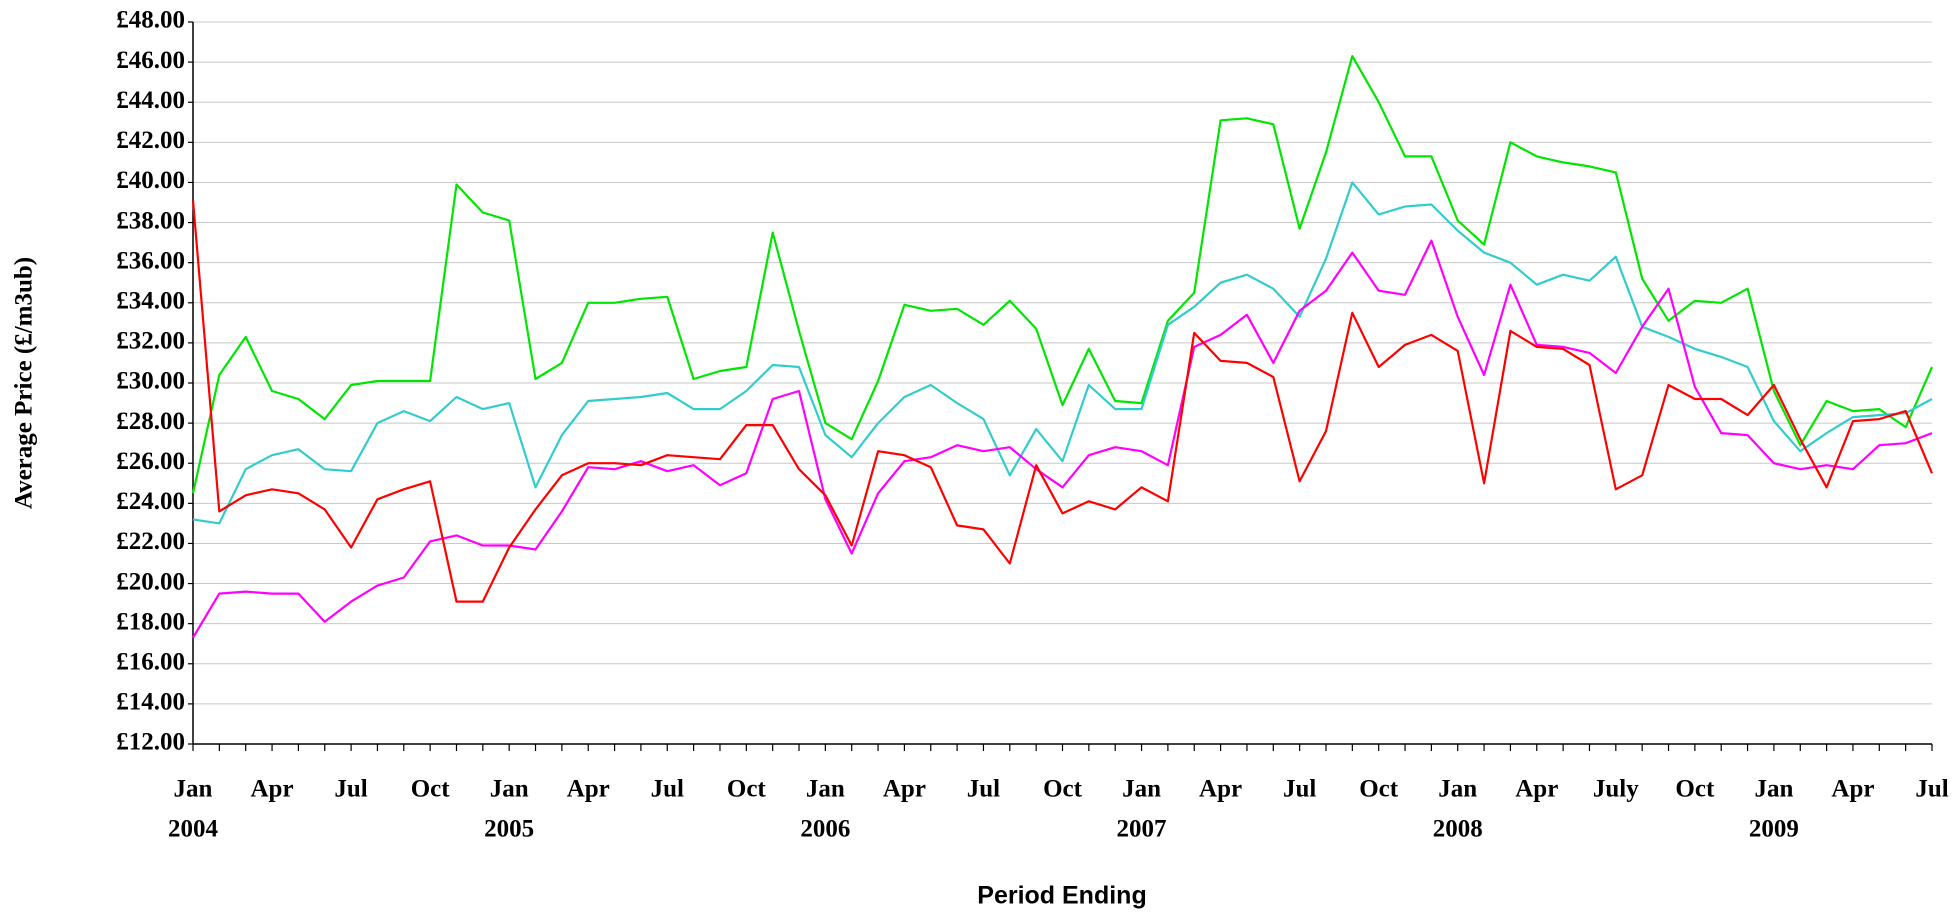 Image resolution: width=1957 pixels, height=912 pixels. I want to click on y-tick-label: £28.00, so click(150, 421).